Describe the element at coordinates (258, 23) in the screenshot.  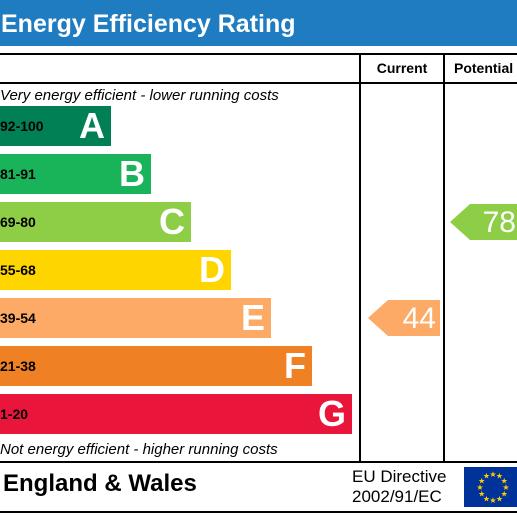
I see `chart-title: Energy Efficiency Rating` at that location.